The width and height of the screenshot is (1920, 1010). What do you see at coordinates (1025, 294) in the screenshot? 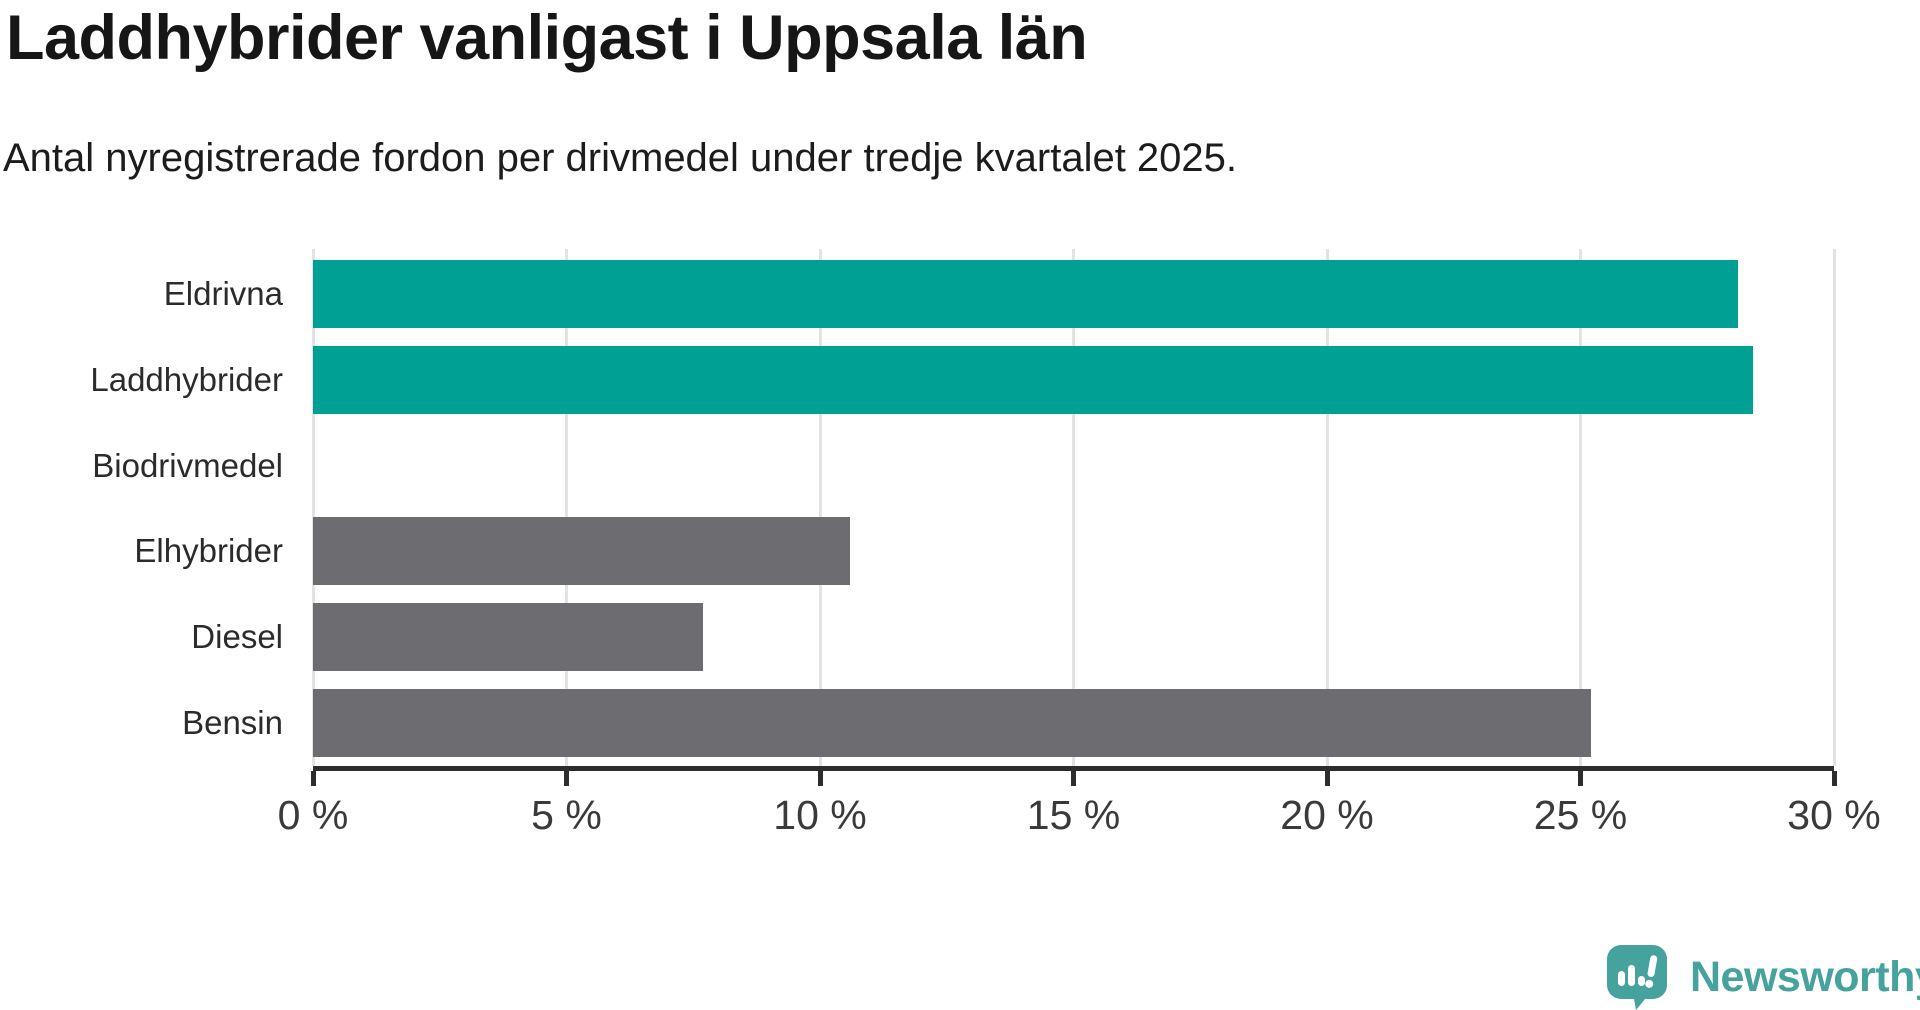
I see `bar-eldrivna` at bounding box center [1025, 294].